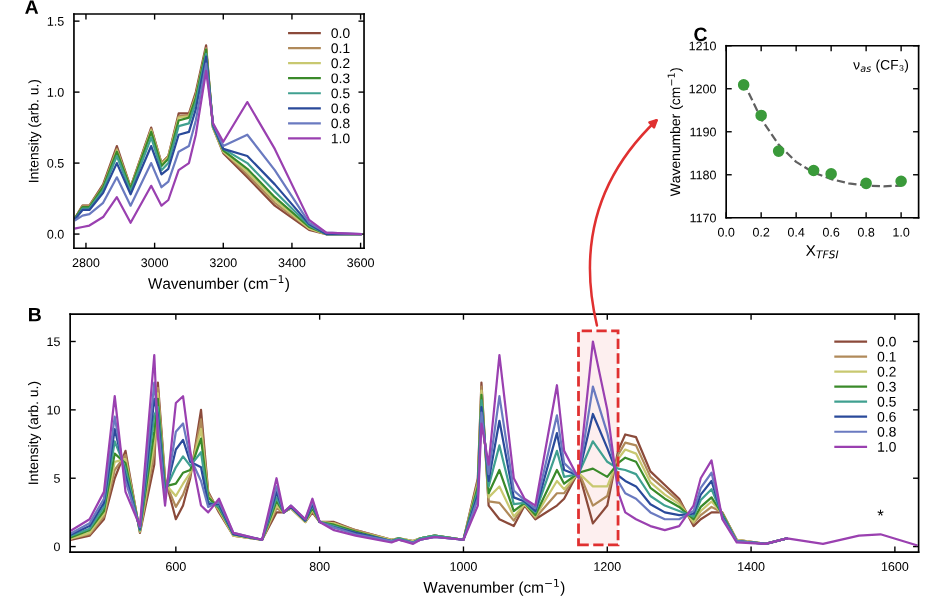 The height and width of the screenshot is (610, 948). Describe the element at coordinates (700, 34) in the screenshot. I see `chart-title: C` at that location.